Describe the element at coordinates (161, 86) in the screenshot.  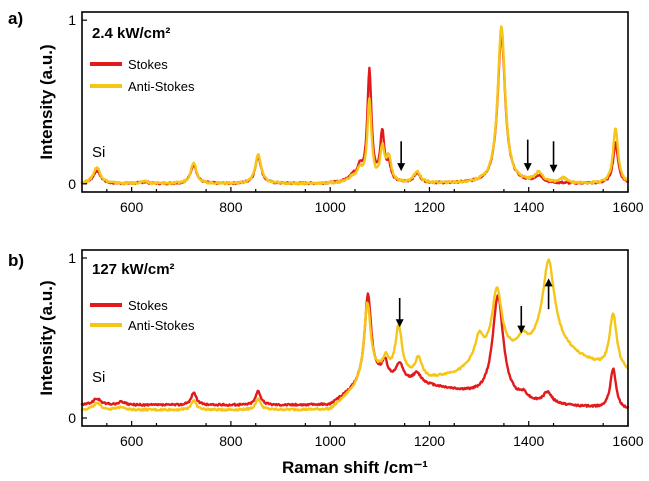
I see `legend-a-antistokes-label: Anti-Stokes` at that location.